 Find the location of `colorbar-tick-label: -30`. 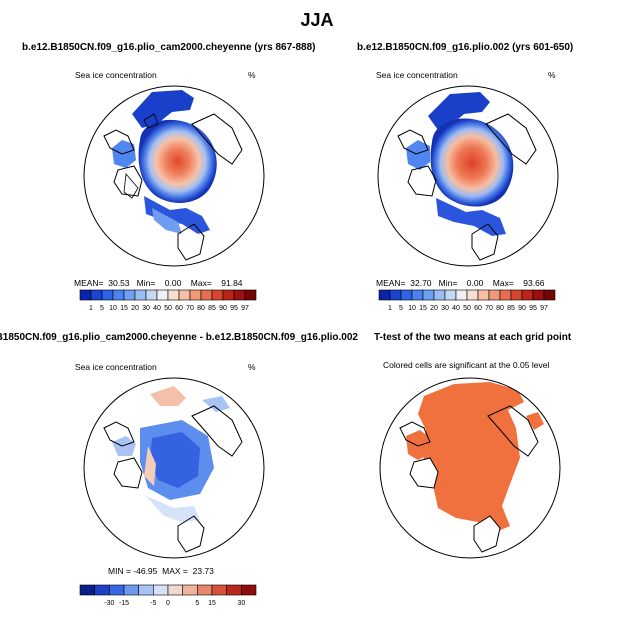

colorbar-tick-label: -30 is located at coordinates (109, 603).